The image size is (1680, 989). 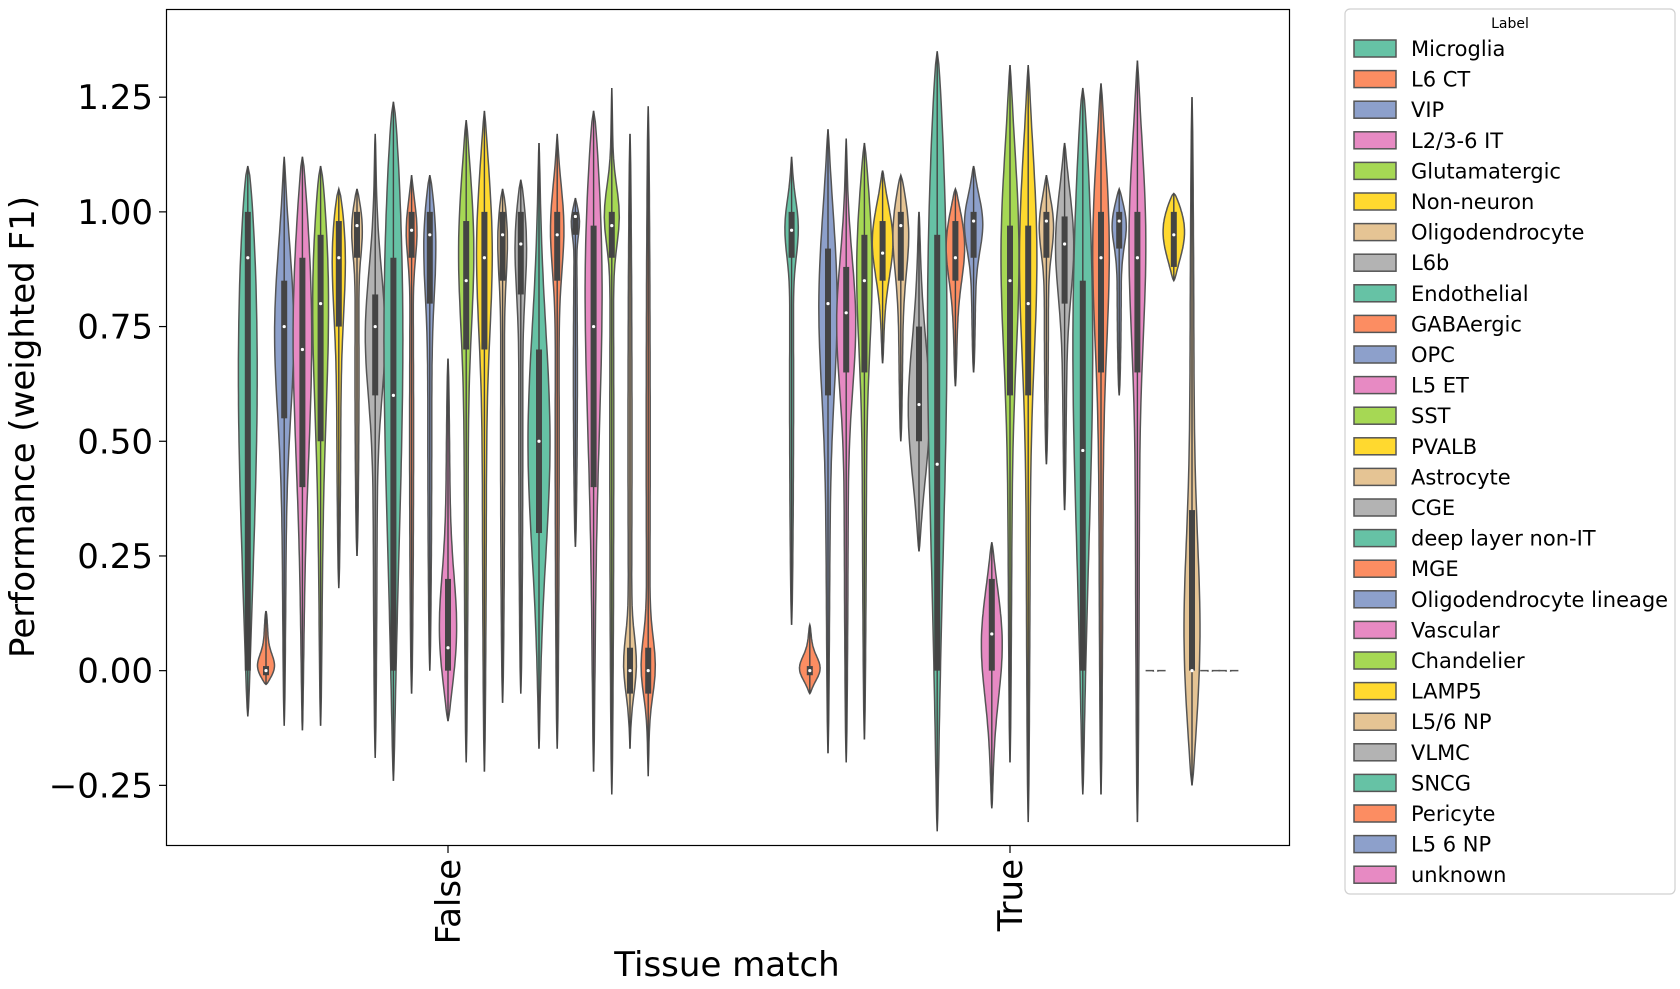 What do you see at coordinates (1446, 692) in the screenshot?
I see `legend-label: LAMP5` at bounding box center [1446, 692].